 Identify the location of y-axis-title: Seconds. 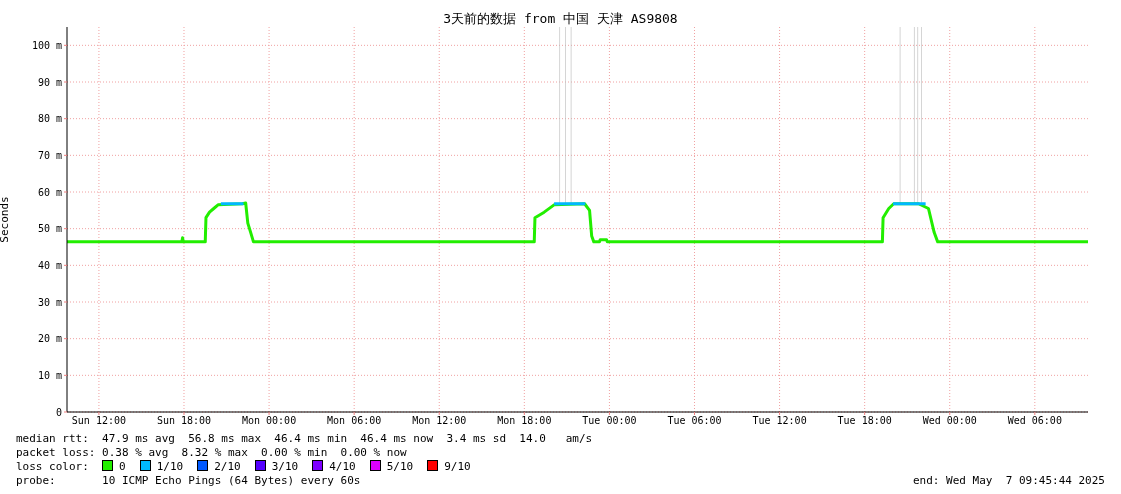
(5, 219).